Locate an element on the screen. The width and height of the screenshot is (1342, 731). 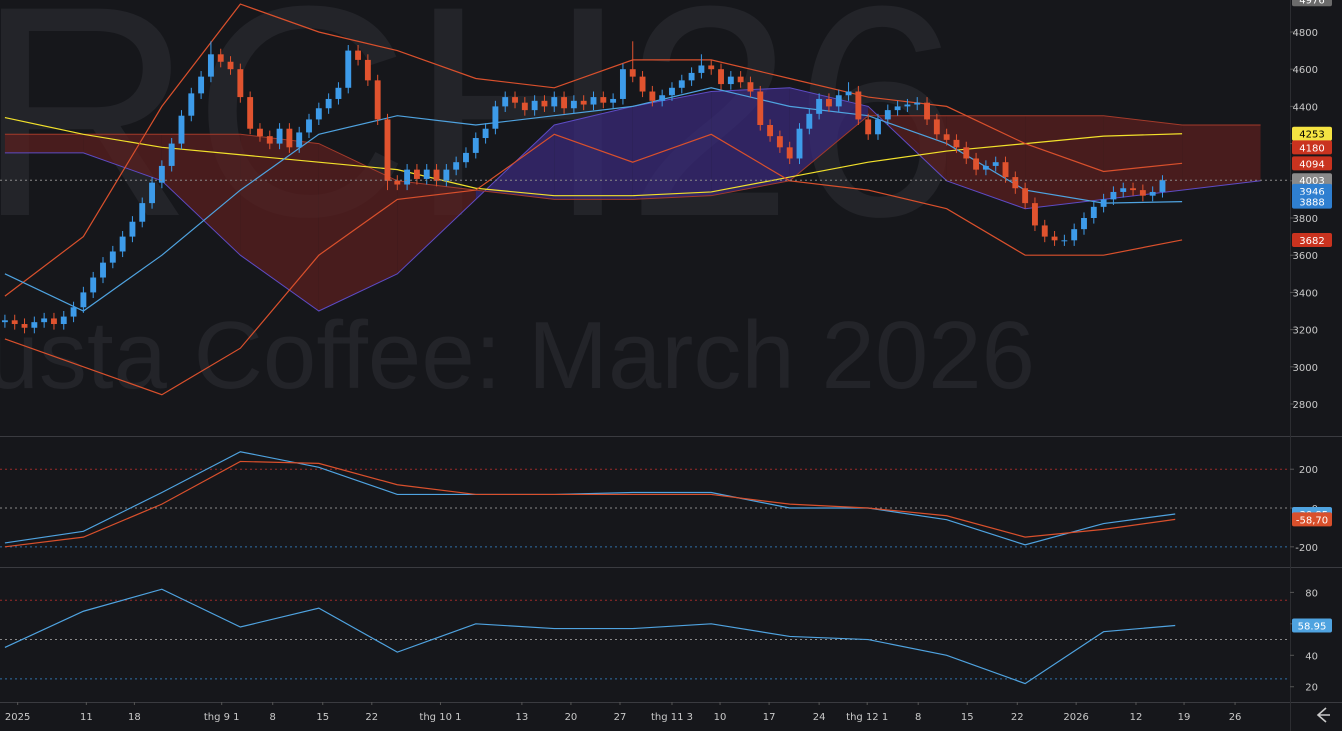
y-tick-label: 3400 is located at coordinates (1305, 293).